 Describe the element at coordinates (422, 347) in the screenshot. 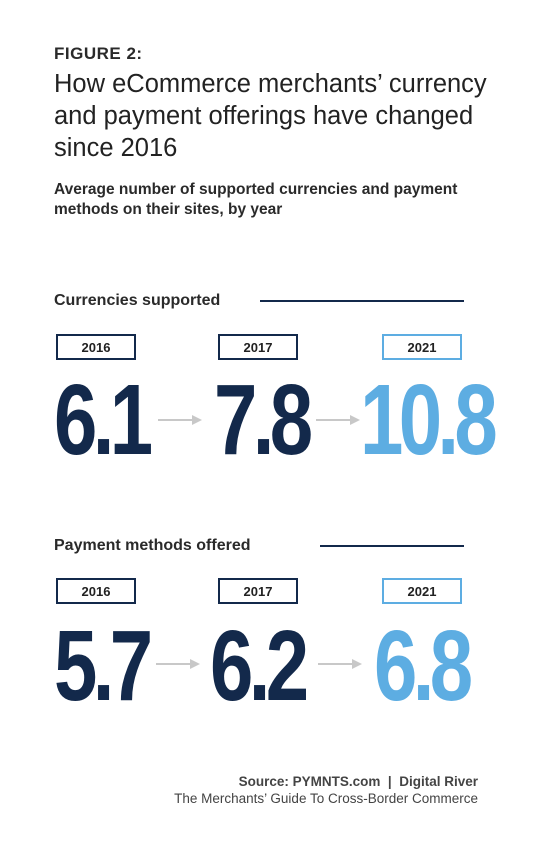

I see `currencies-year-2021: 2021` at that location.